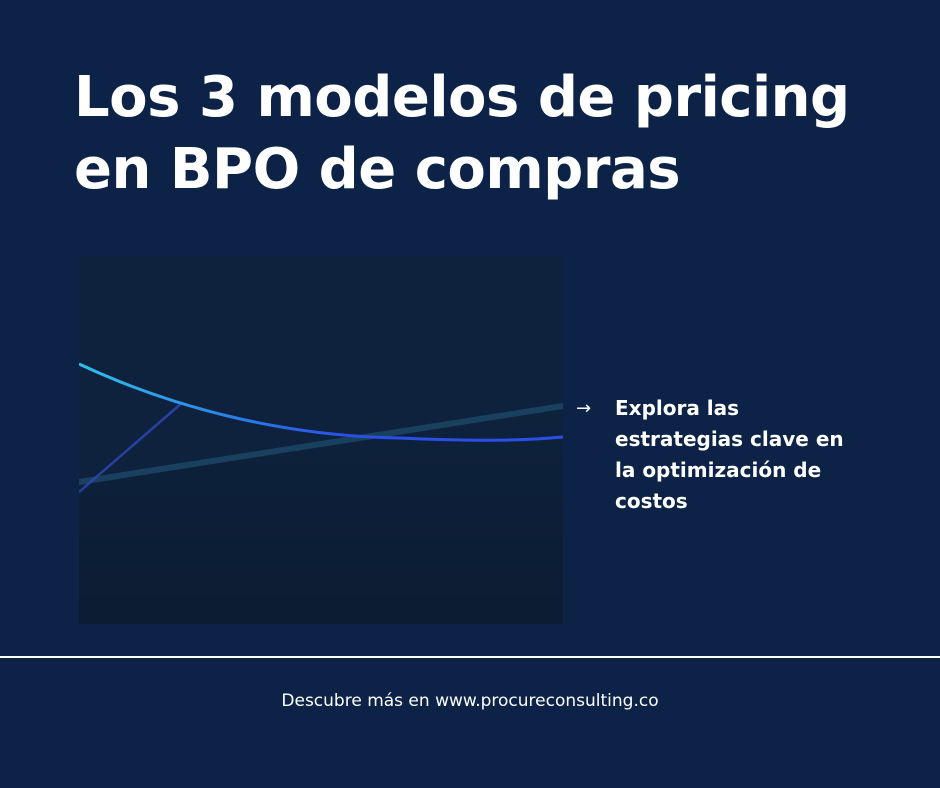  Describe the element at coordinates (131, 447) in the screenshot. I see `diagonal-line` at that location.